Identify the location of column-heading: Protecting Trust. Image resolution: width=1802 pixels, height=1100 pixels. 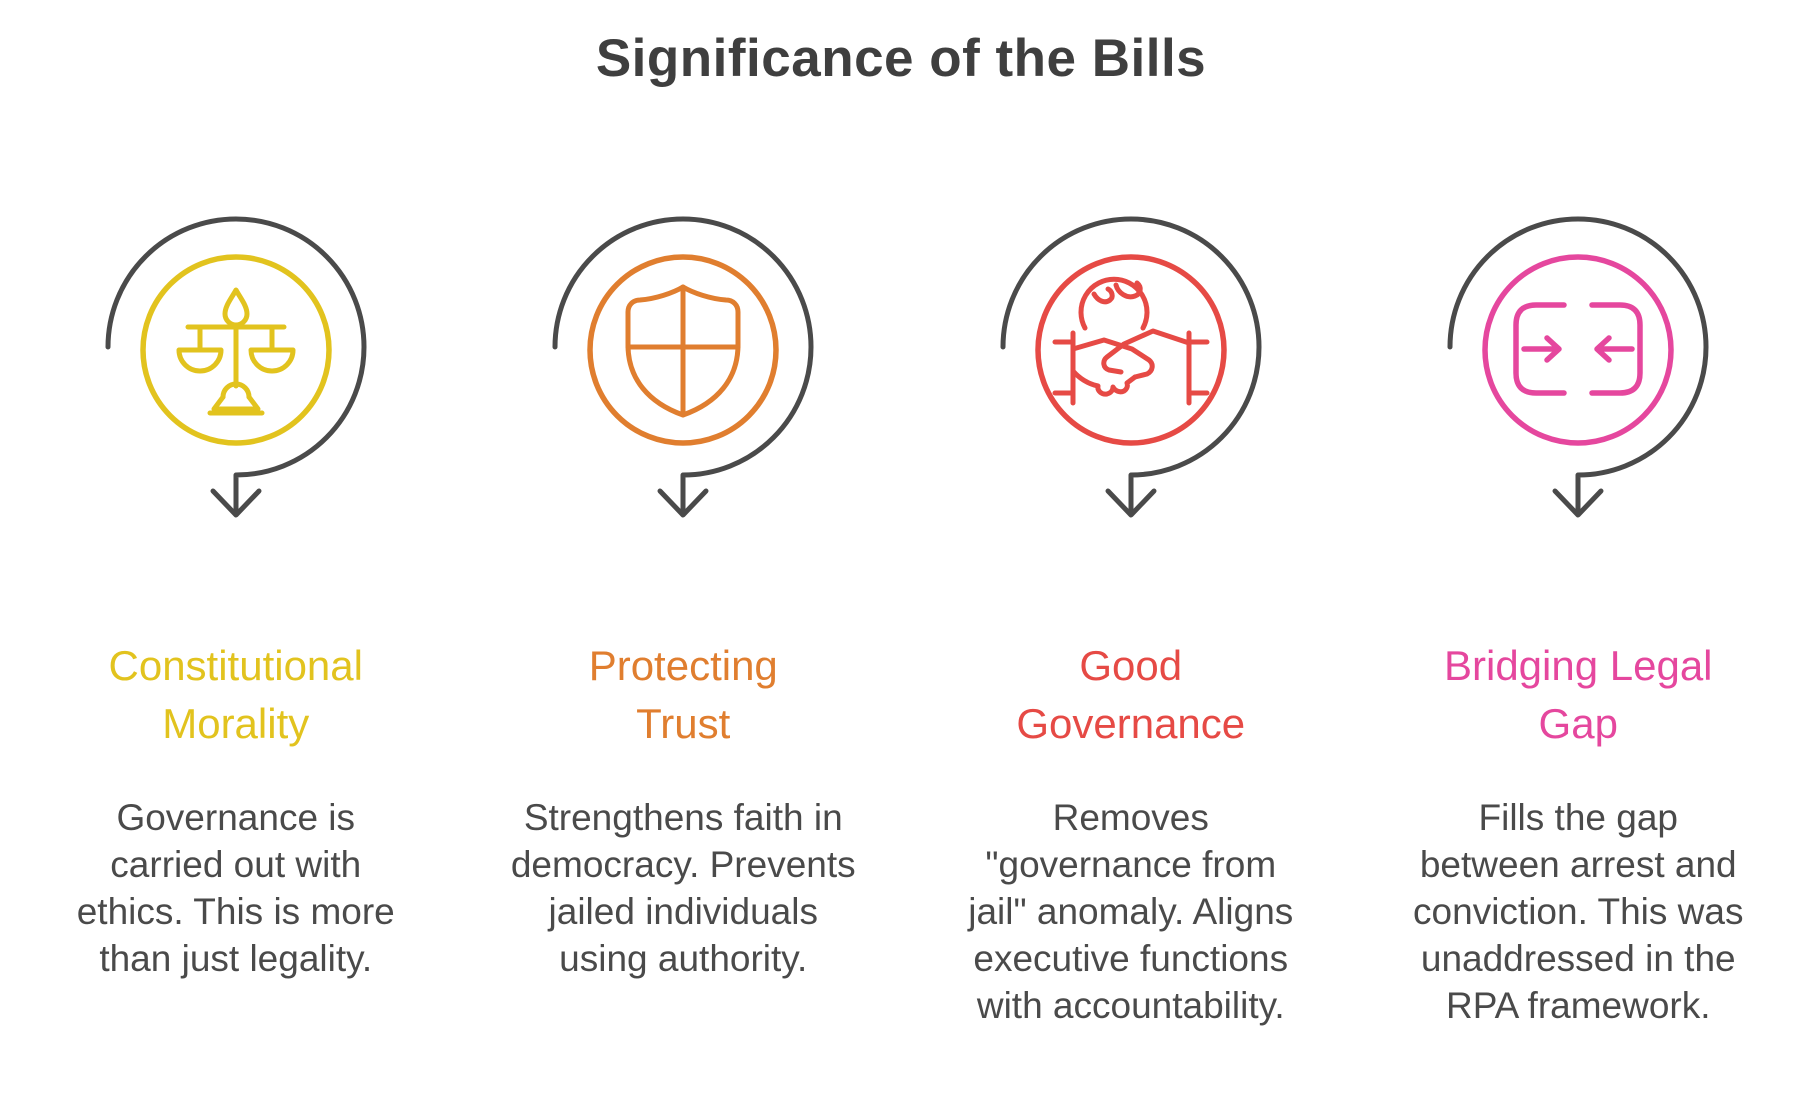
(683, 695).